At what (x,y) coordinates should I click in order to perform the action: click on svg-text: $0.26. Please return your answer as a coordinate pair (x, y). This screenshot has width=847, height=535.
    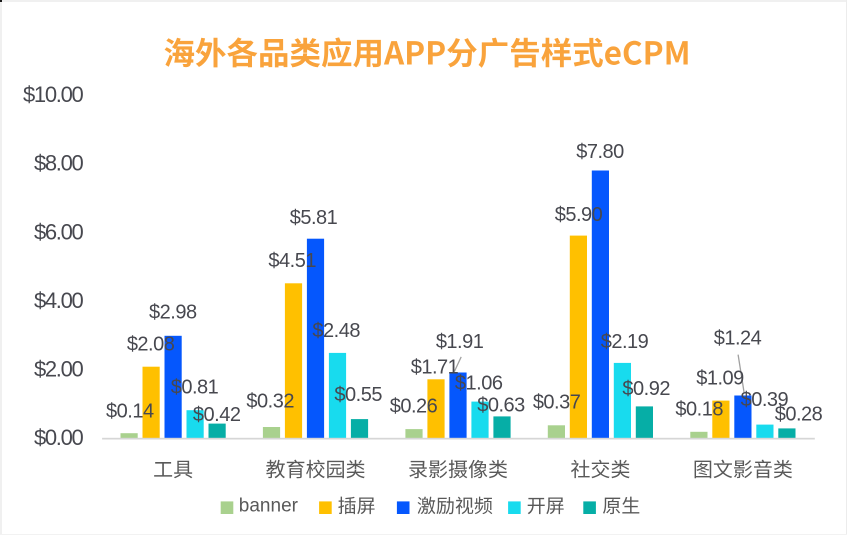
    Looking at the image, I should click on (414, 407).